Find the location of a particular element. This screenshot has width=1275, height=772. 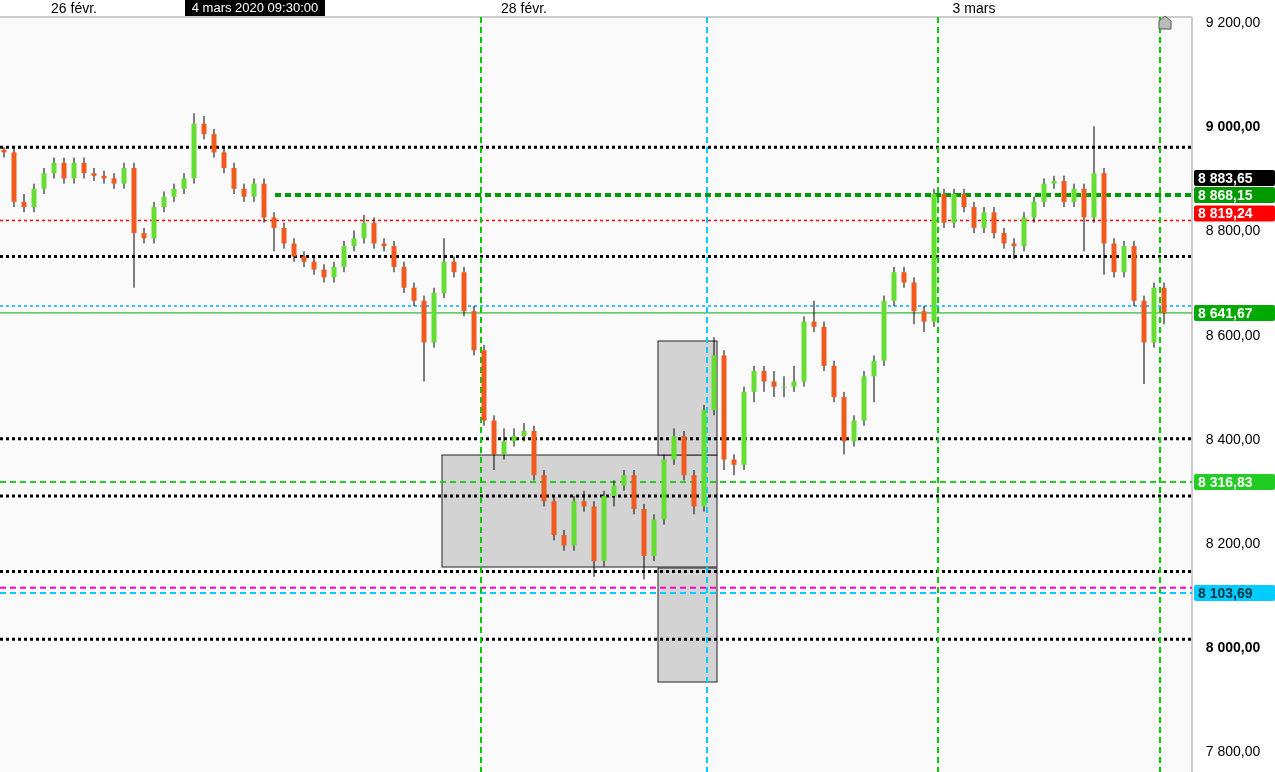

ref-line-label: 8 641,67 is located at coordinates (1225, 312).